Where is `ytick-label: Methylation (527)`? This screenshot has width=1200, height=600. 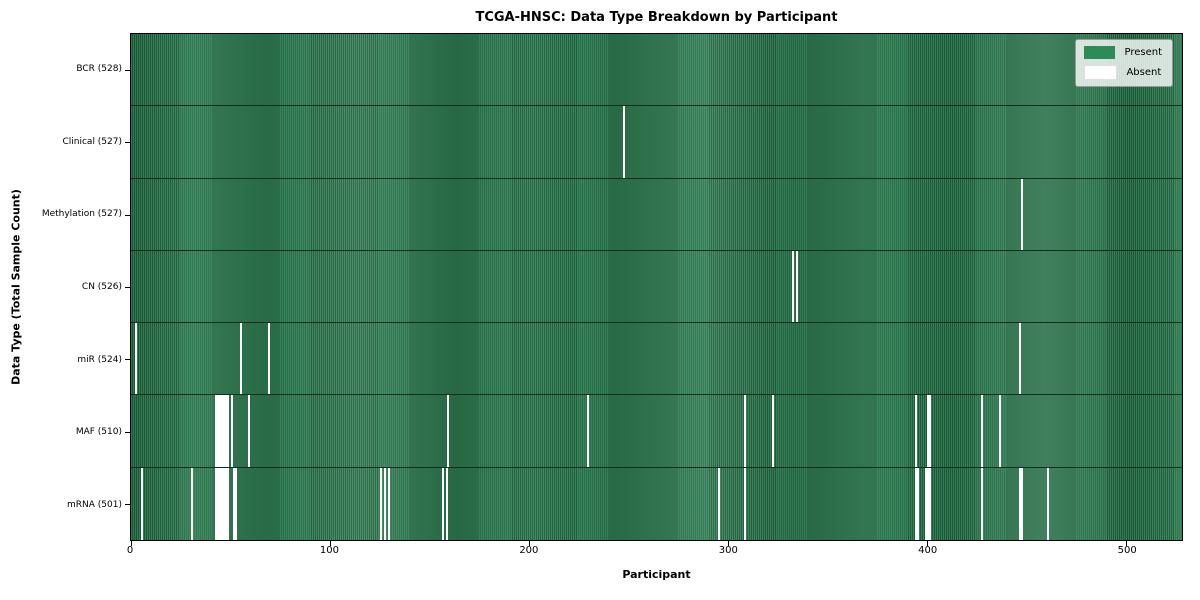
ytick-label: Methylation (527) is located at coordinates (81, 214).